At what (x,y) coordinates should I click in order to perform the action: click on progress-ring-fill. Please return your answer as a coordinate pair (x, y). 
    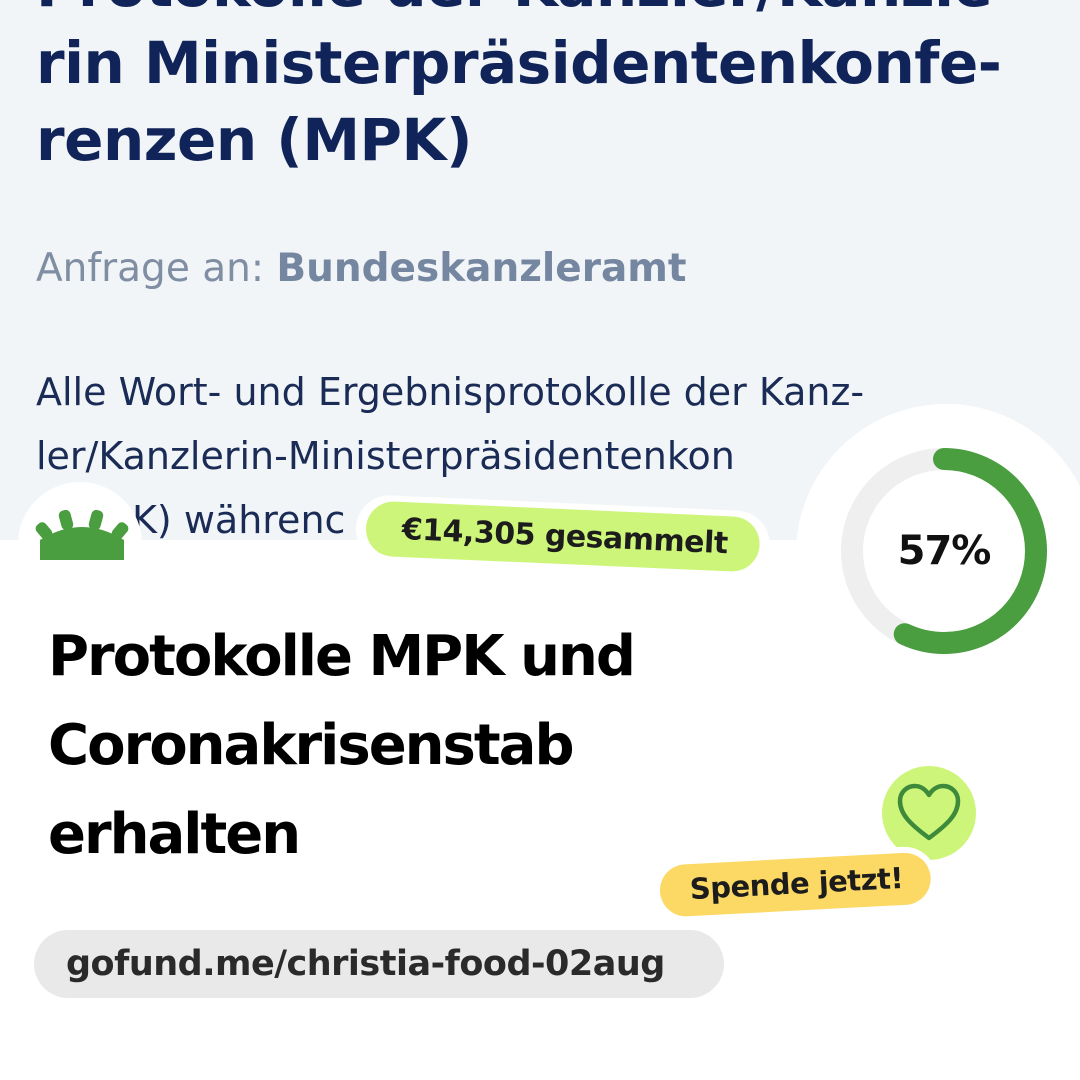
    Looking at the image, I should click on (944, 551).